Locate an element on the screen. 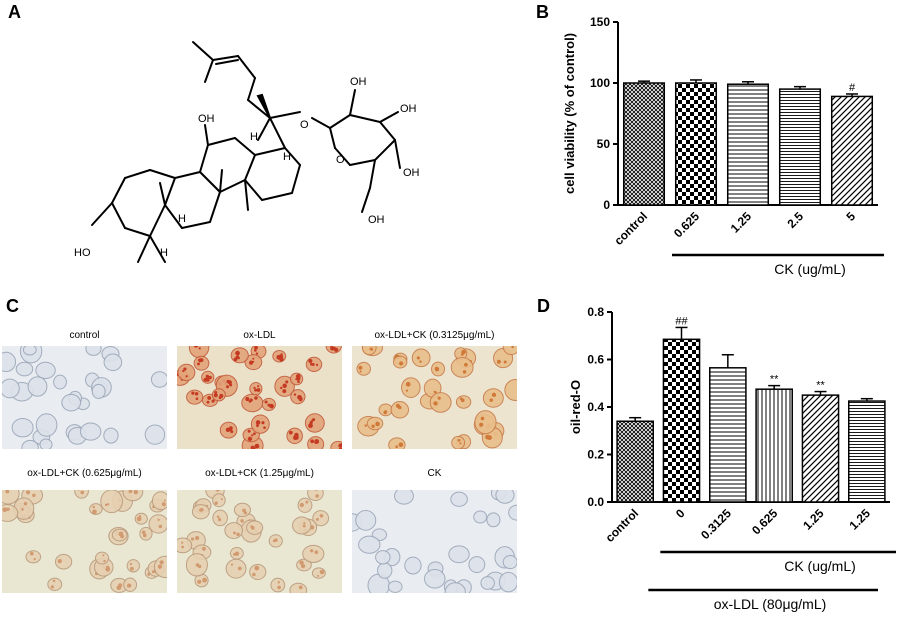 This screenshot has height=618, width=906. ring-oxygen-label: O is located at coordinates (340, 160).